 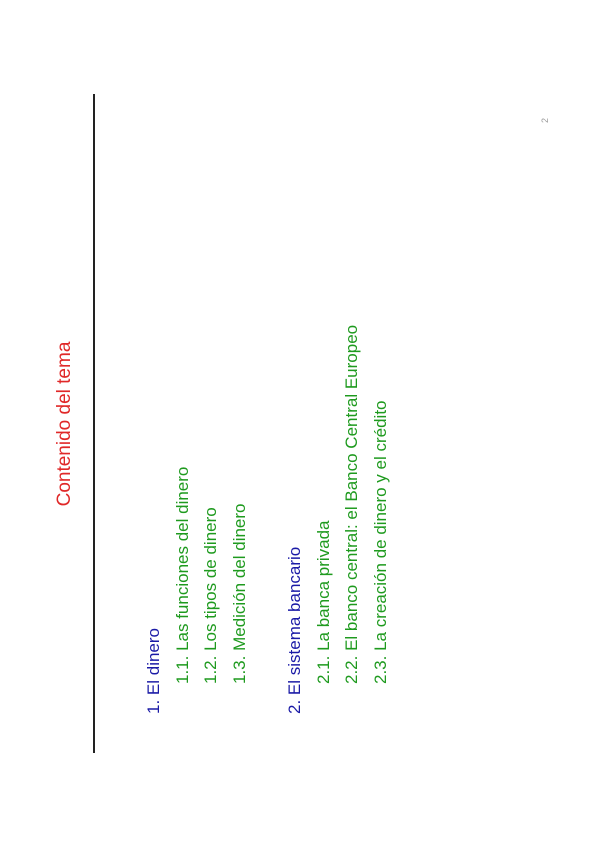 I want to click on toc-item-1-3: 1.3. Medición del dinero, so click(x=239, y=593).